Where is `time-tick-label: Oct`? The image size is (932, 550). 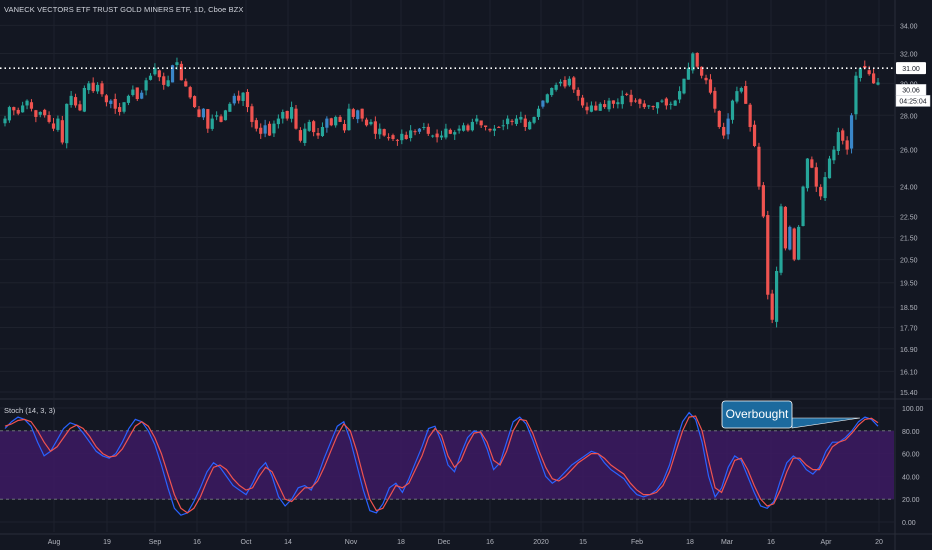 time-tick-label: Oct is located at coordinates (246, 542).